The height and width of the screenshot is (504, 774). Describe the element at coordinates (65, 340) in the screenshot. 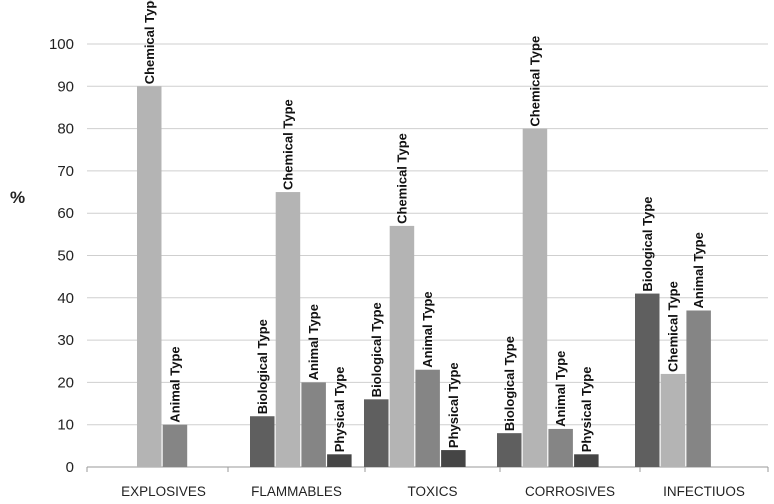

I see `y-tick-label: 30` at that location.